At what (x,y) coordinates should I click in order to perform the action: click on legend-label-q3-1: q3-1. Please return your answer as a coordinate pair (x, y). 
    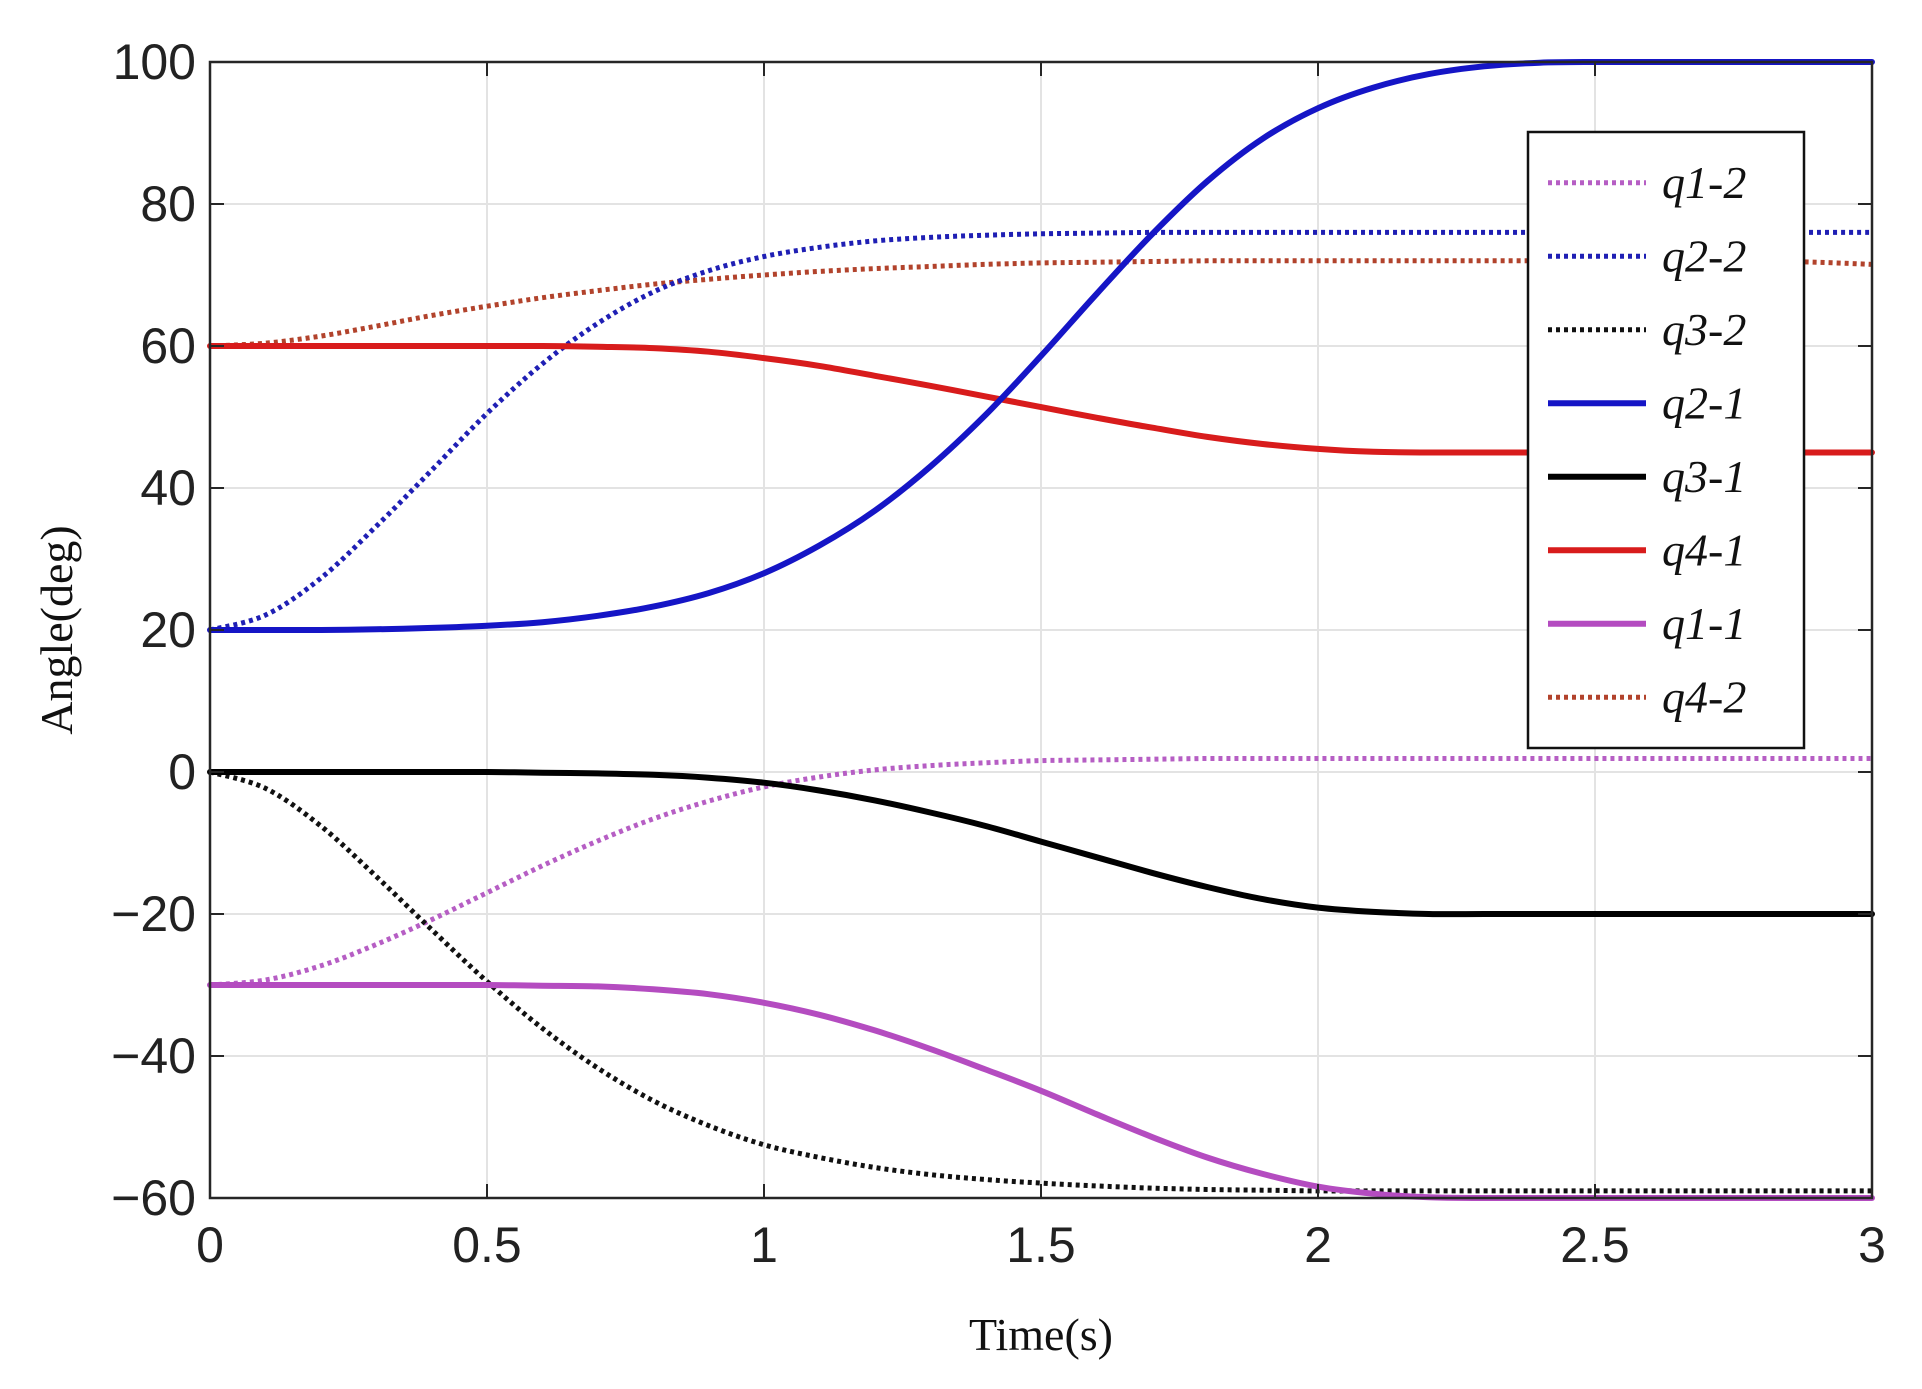
    Looking at the image, I should click on (1704, 476).